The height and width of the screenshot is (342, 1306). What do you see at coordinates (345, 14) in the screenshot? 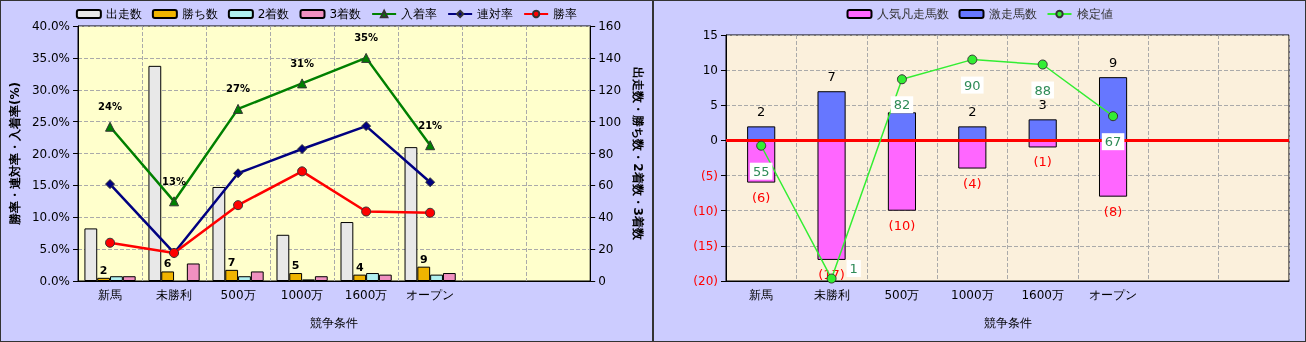
I see `legend-label: 3着数` at bounding box center [345, 14].